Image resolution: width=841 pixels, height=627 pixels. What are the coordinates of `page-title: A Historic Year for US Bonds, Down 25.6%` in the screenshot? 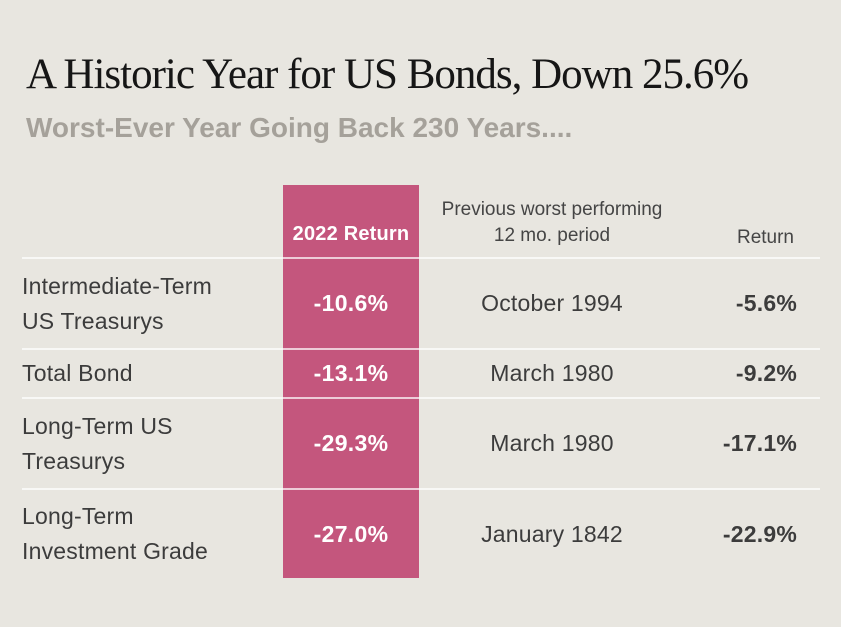 It's located at (387, 74).